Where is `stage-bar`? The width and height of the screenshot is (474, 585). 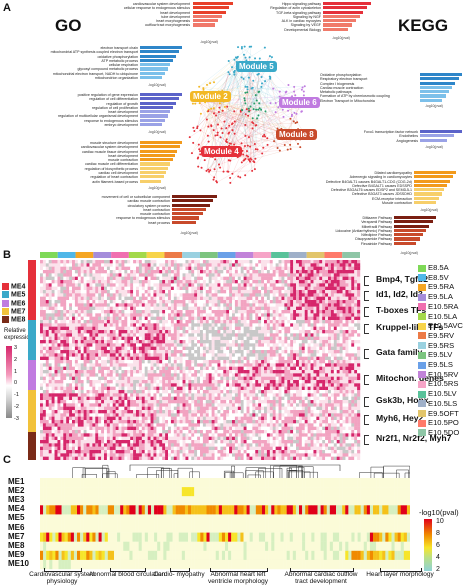 stage-bar is located at coordinates (49, 255).